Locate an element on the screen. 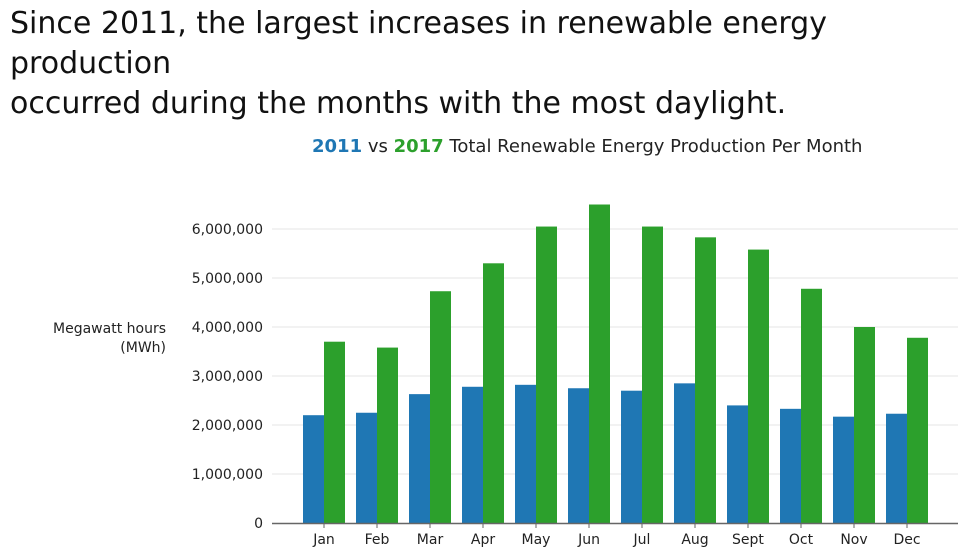  bar-2017-apr is located at coordinates (493, 393).